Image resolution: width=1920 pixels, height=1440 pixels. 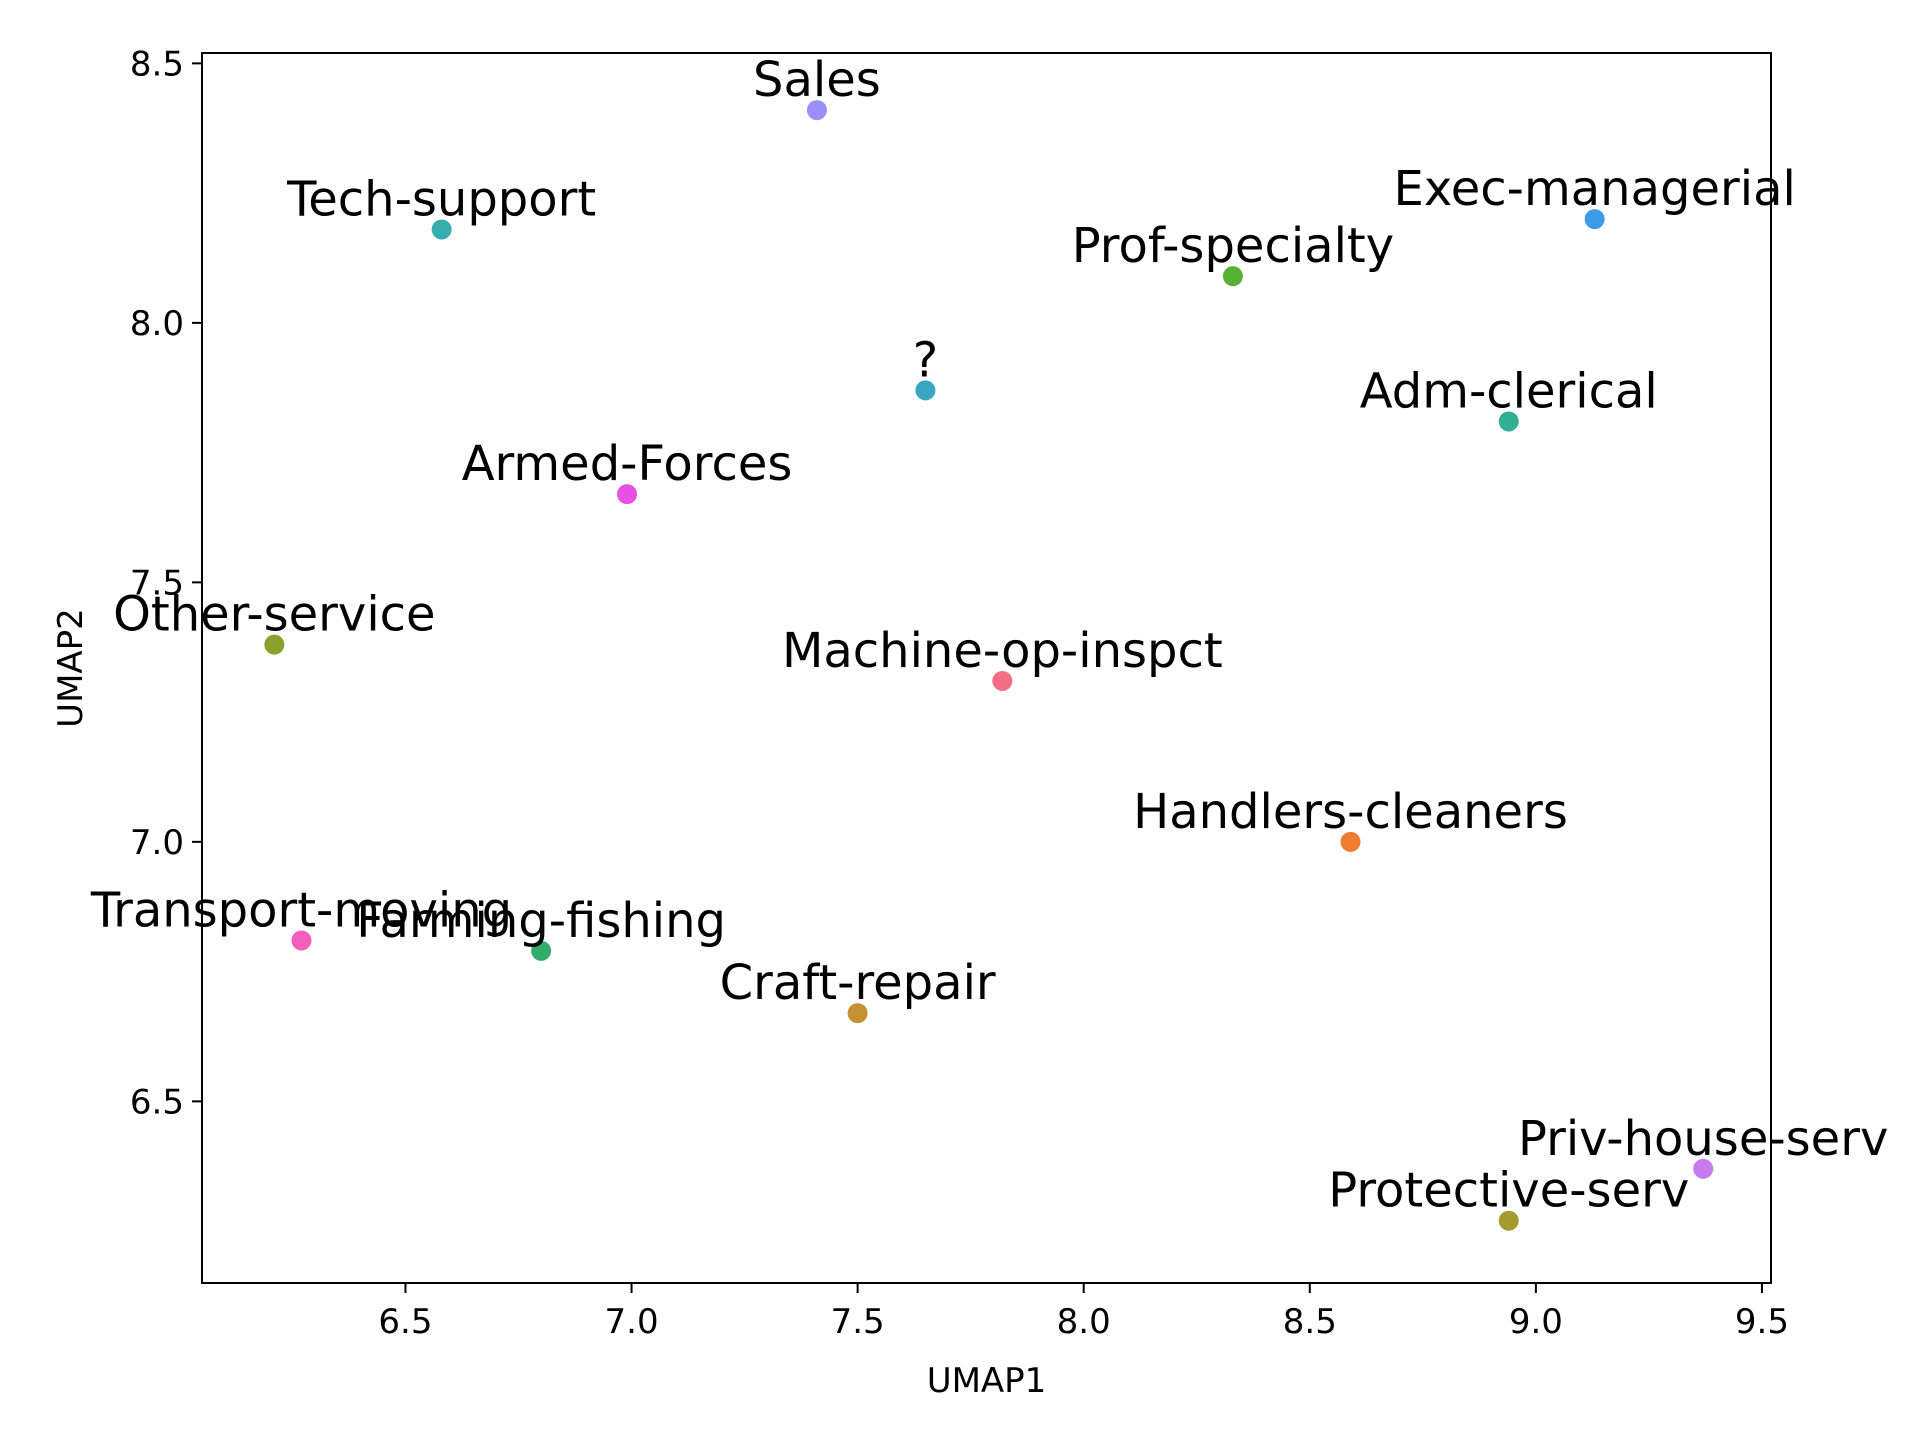 What do you see at coordinates (157, 64) in the screenshot?
I see `y-tick-label: 8.5` at bounding box center [157, 64].